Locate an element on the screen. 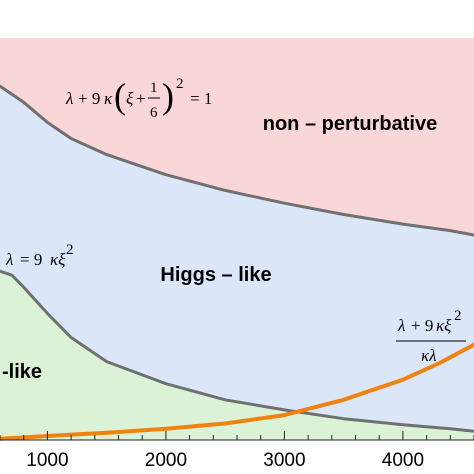 This screenshot has width=474, height=474. svg-text: ξ is located at coordinates (130, 98).